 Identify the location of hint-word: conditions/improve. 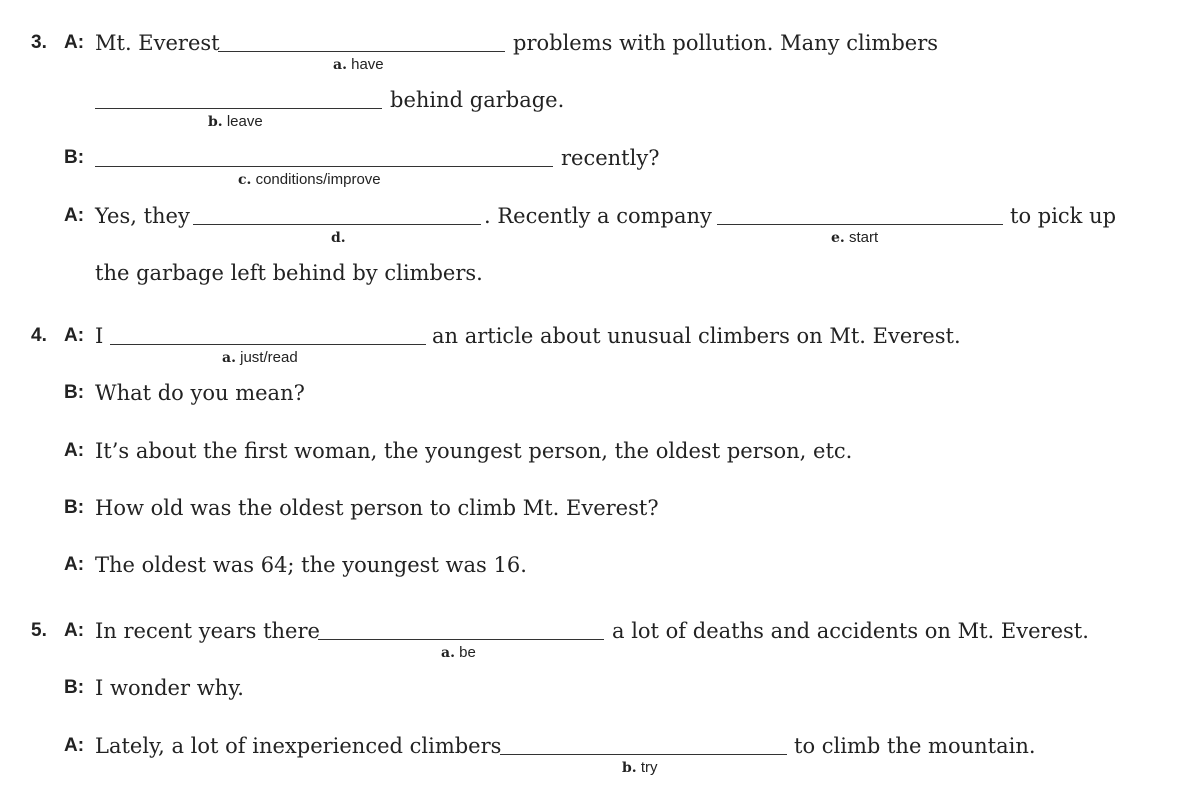
(318, 179).